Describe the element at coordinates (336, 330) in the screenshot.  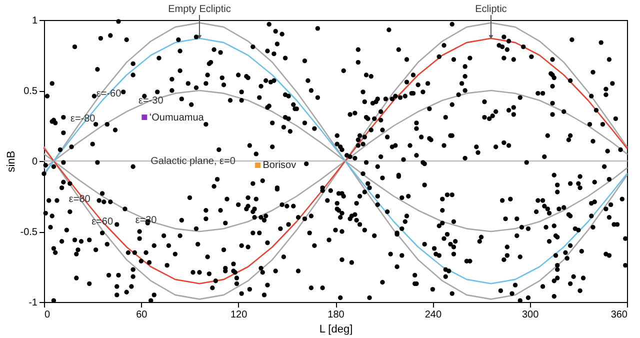
I see `x-axis-title: L [deg]` at that location.